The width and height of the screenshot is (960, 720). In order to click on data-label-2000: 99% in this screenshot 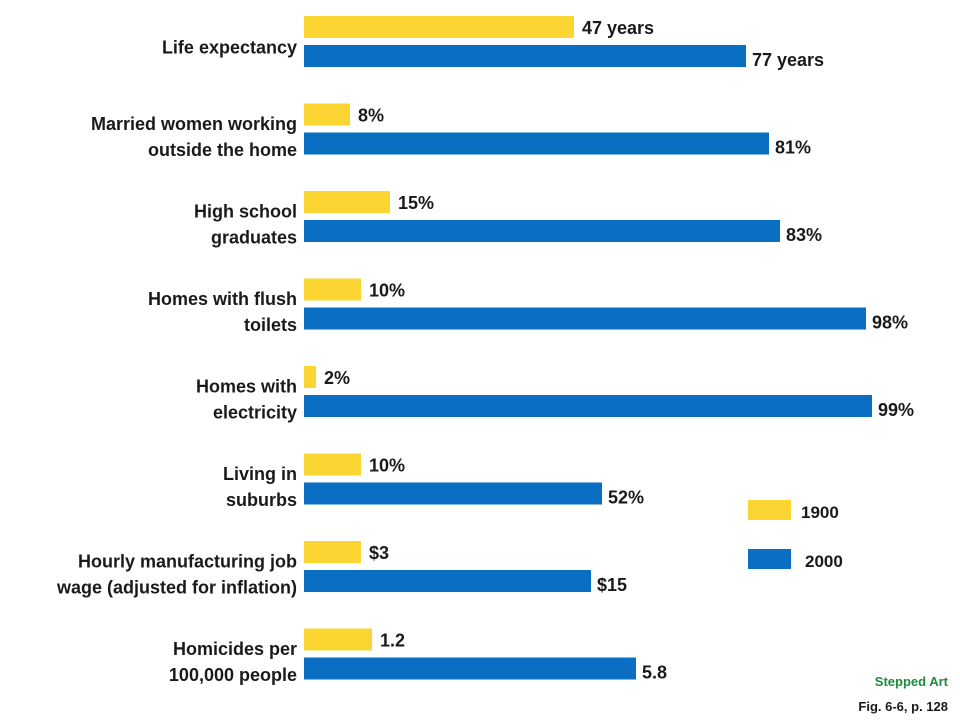, I will do `click(896, 410)`.